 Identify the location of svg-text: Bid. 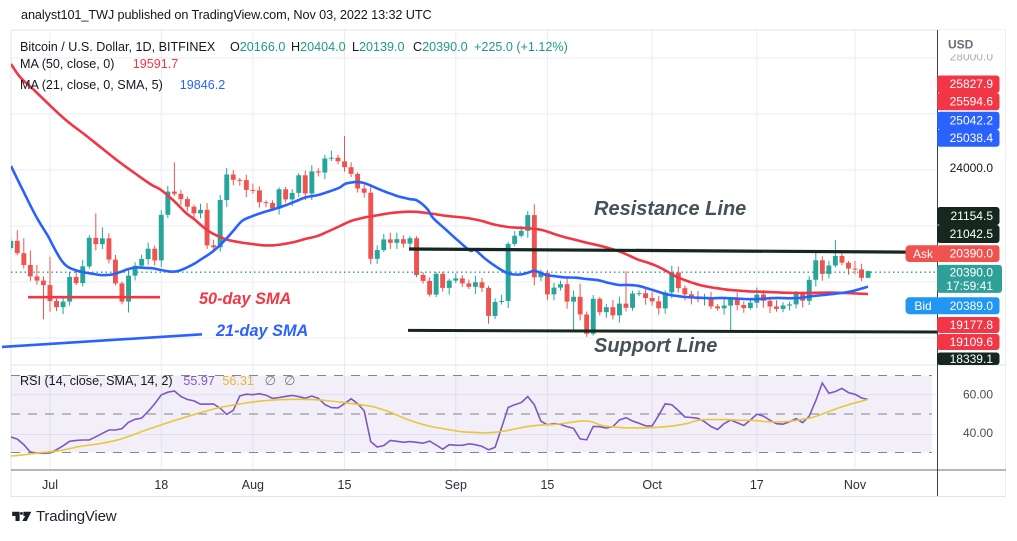
(922, 306).